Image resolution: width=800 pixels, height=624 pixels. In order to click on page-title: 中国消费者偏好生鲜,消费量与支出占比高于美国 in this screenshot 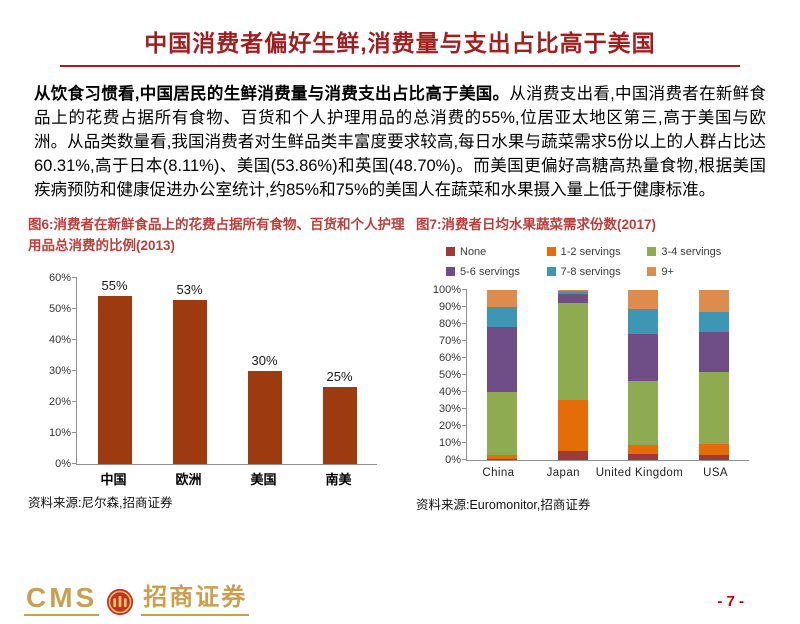, I will do `click(400, 43)`.